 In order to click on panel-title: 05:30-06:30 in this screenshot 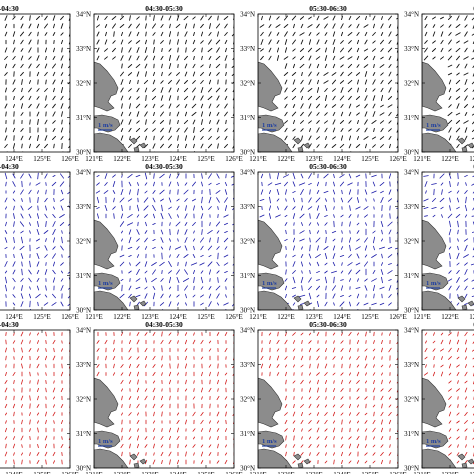, I will do `click(328, 324)`.